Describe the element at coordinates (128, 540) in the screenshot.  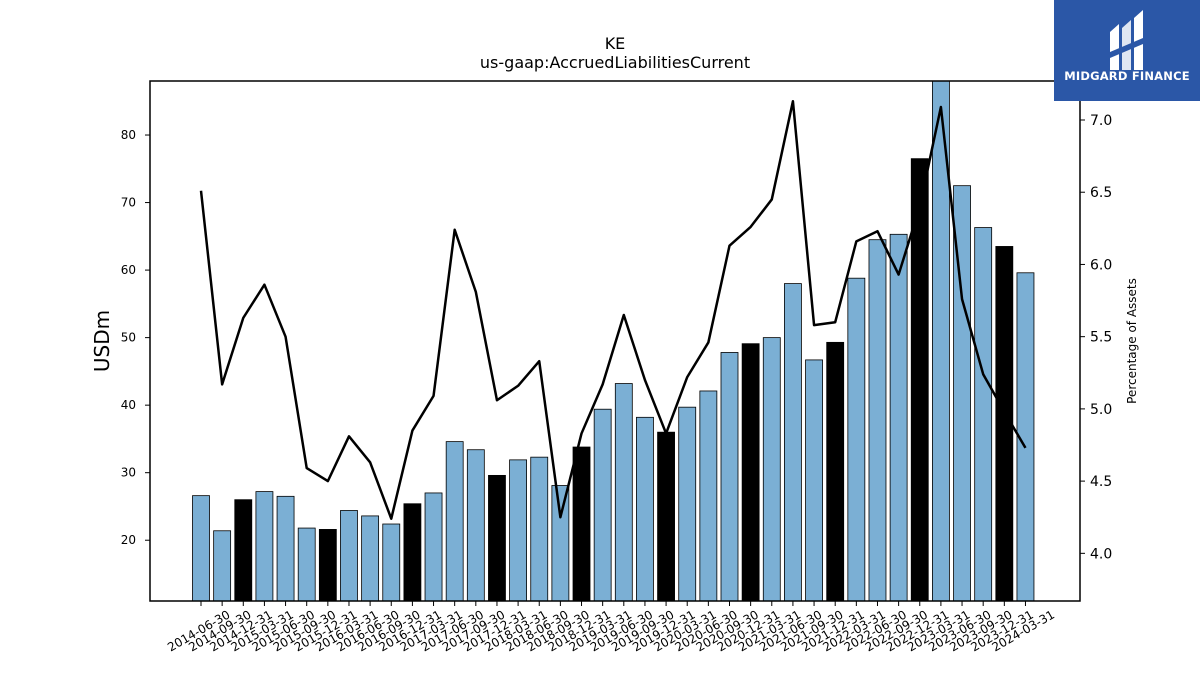
I see `y-tick-label: 20` at that location.